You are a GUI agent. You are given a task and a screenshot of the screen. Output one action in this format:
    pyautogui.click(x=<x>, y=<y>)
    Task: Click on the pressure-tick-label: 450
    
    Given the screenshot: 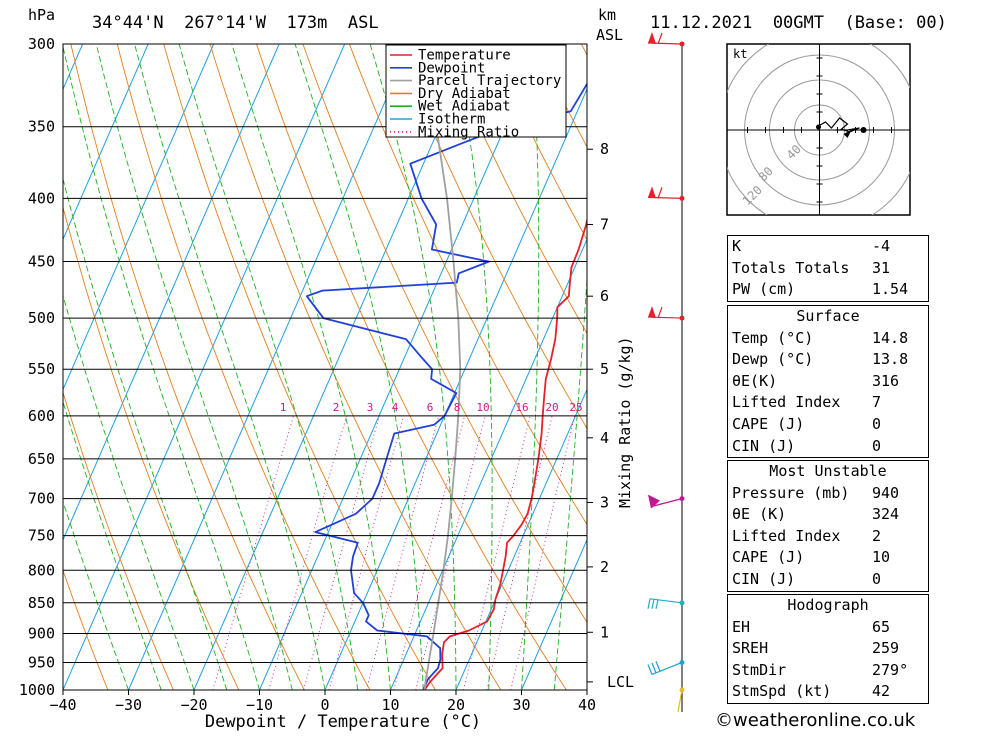 What is the action you would take?
    pyautogui.click(x=41, y=262)
    